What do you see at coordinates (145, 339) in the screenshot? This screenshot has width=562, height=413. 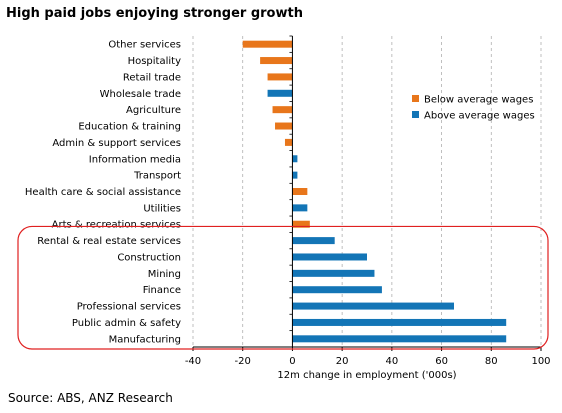 I see `category-label: Manufacturing` at bounding box center [145, 339].